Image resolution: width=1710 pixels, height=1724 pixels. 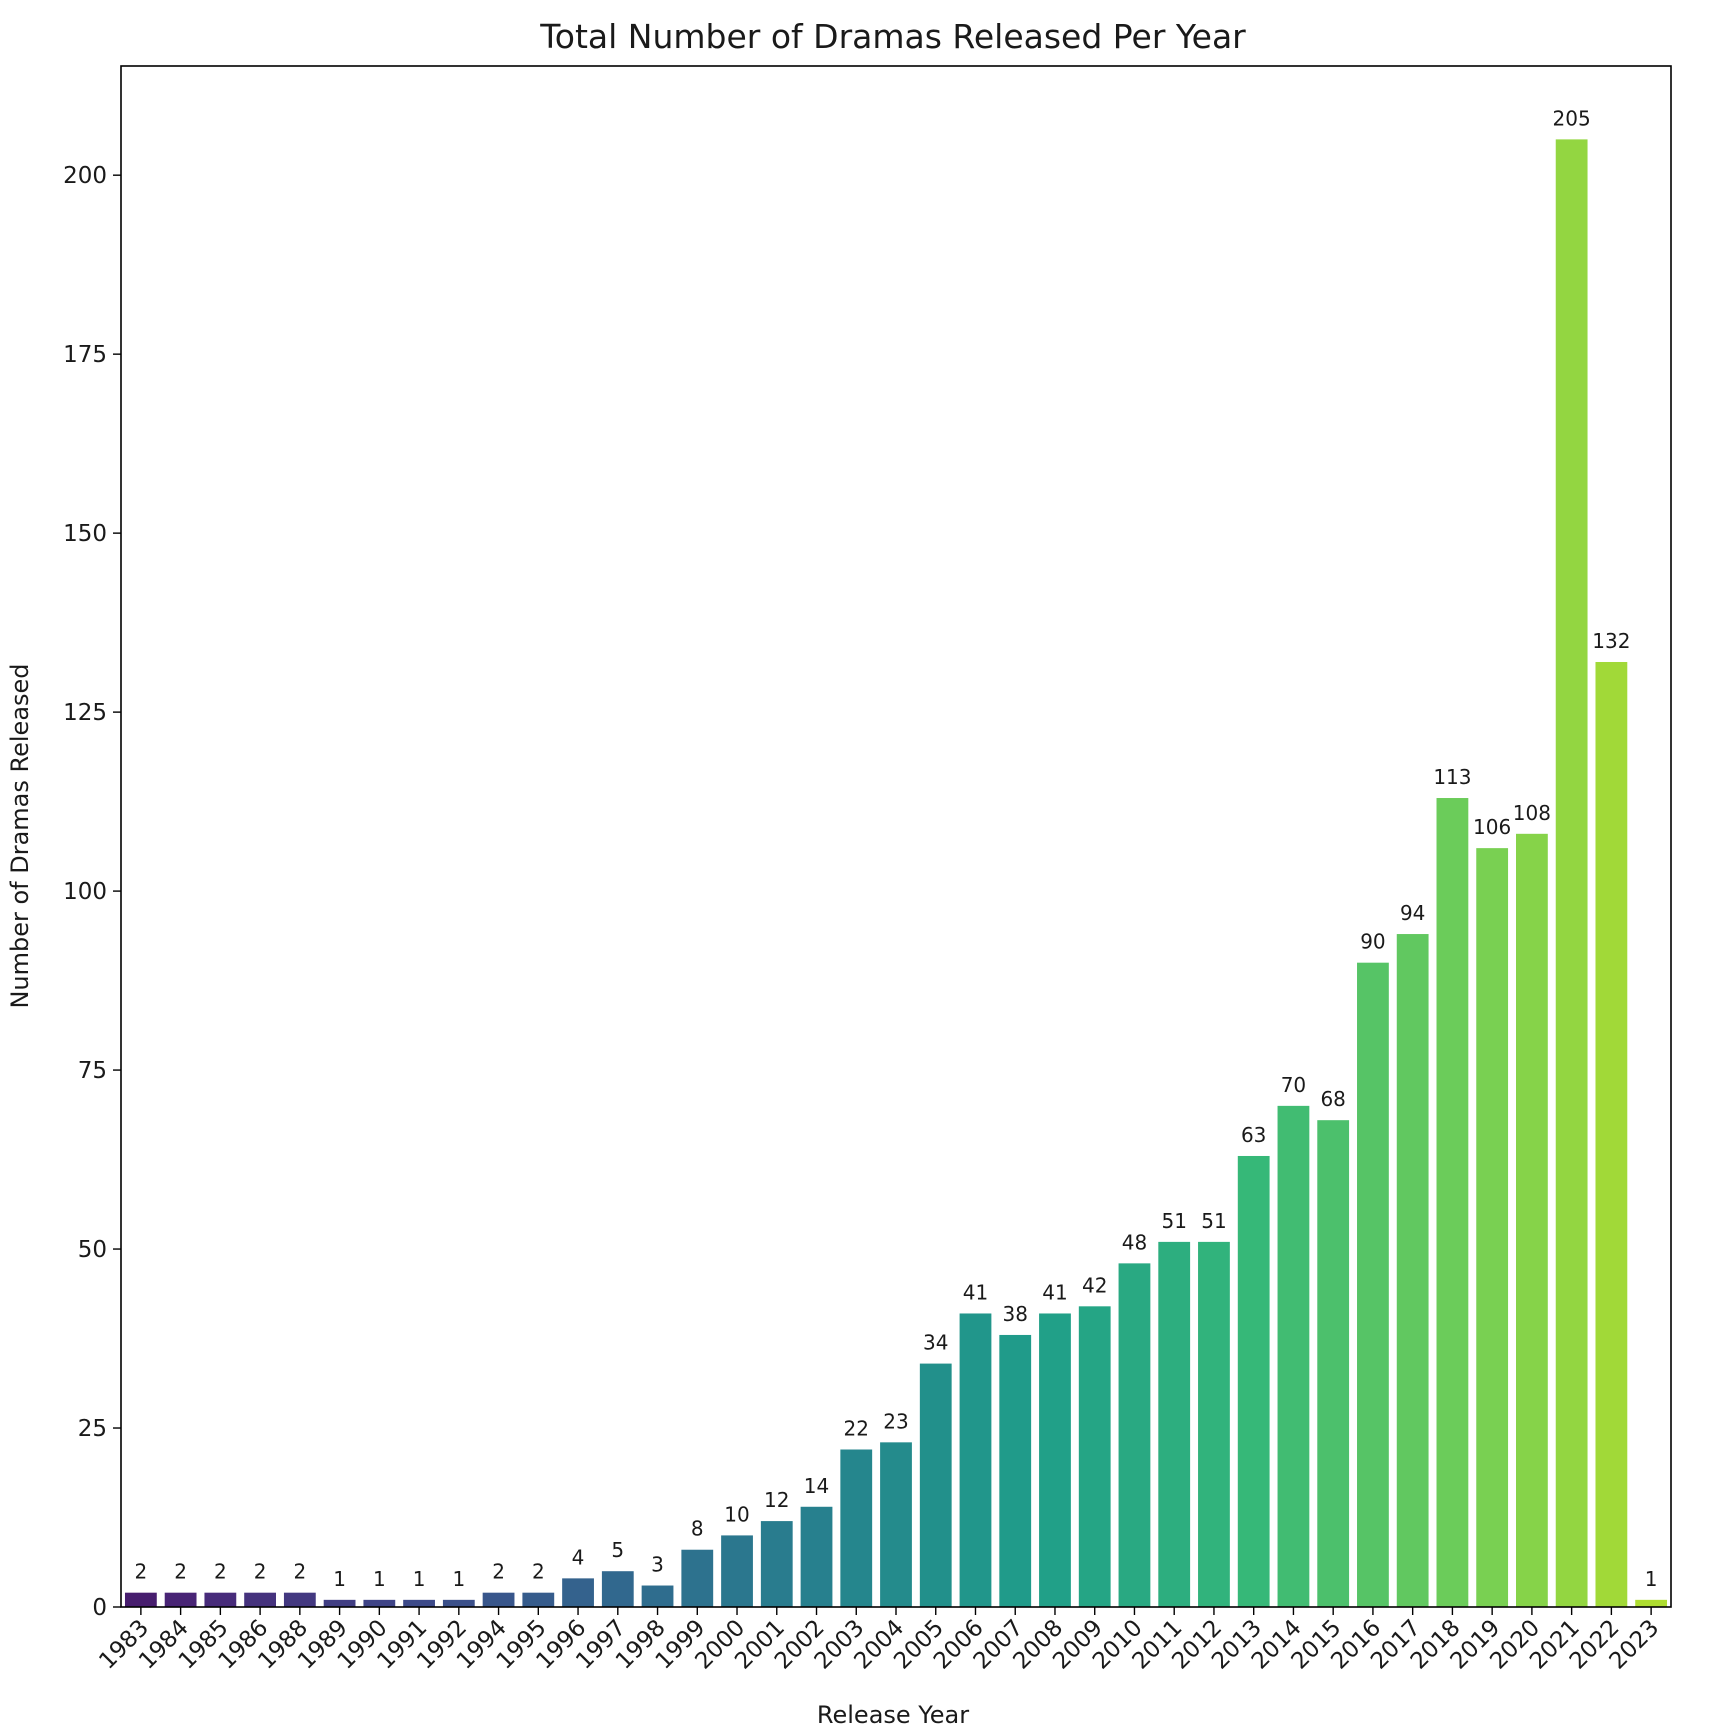 What do you see at coordinates (1651, 1603) in the screenshot?
I see `bar-2023` at bounding box center [1651, 1603].